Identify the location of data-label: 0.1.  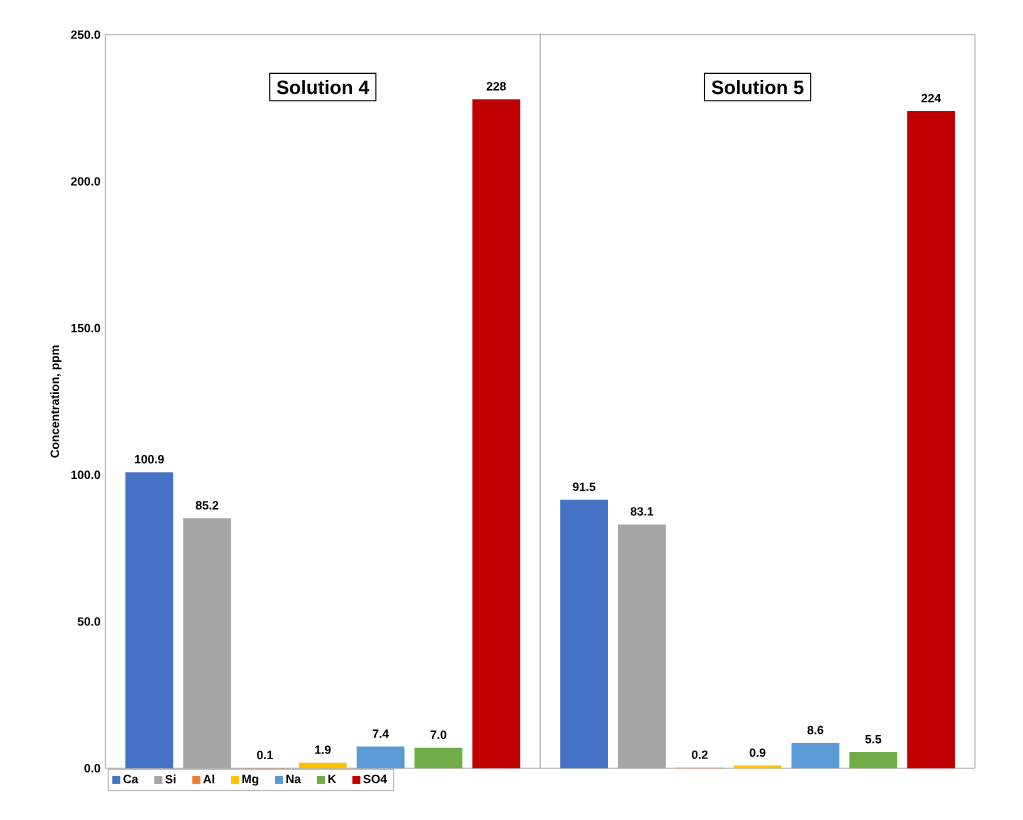
(265, 755).